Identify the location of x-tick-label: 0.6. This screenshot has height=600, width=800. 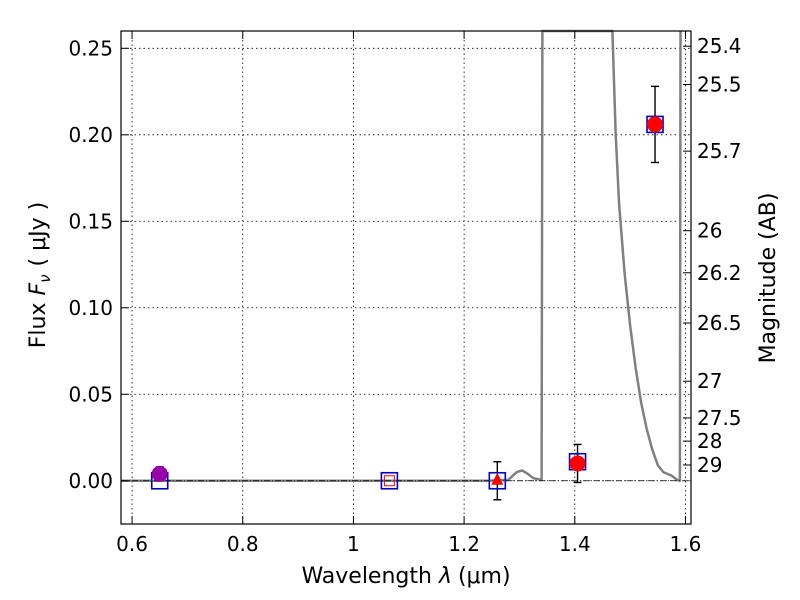
(132, 544).